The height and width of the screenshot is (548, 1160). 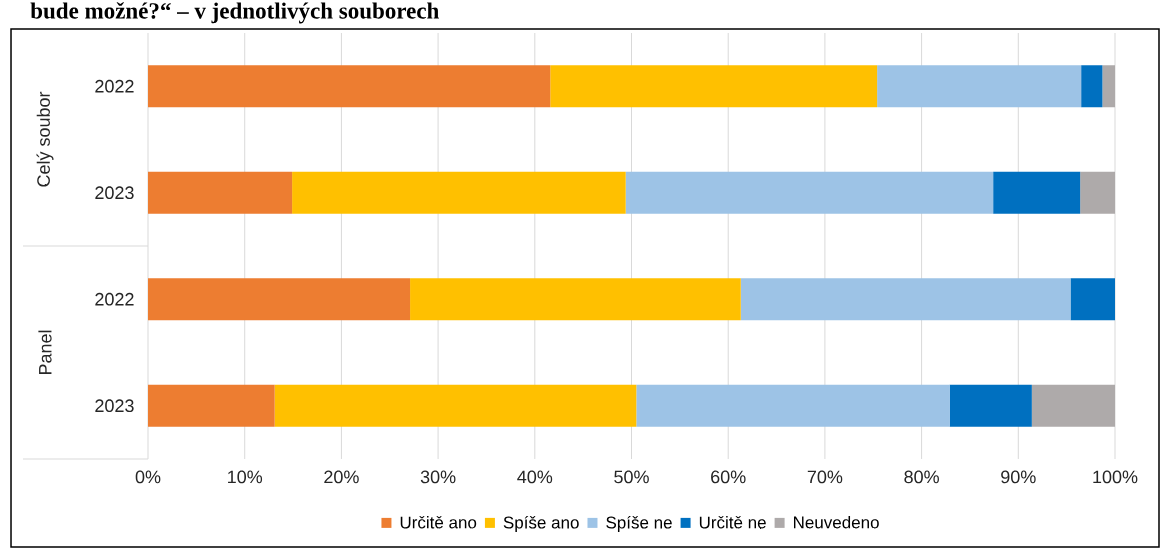 I want to click on legend-label: Určitě ano, so click(x=438, y=522).